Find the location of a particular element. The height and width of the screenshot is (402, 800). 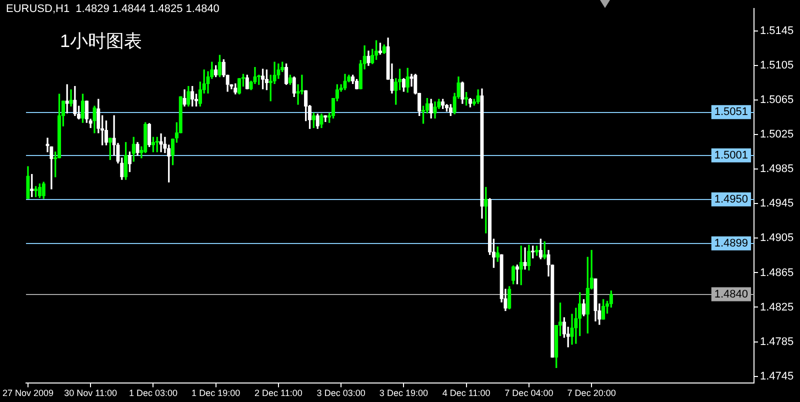

y-tick-label: 1.4945 is located at coordinates (777, 204).